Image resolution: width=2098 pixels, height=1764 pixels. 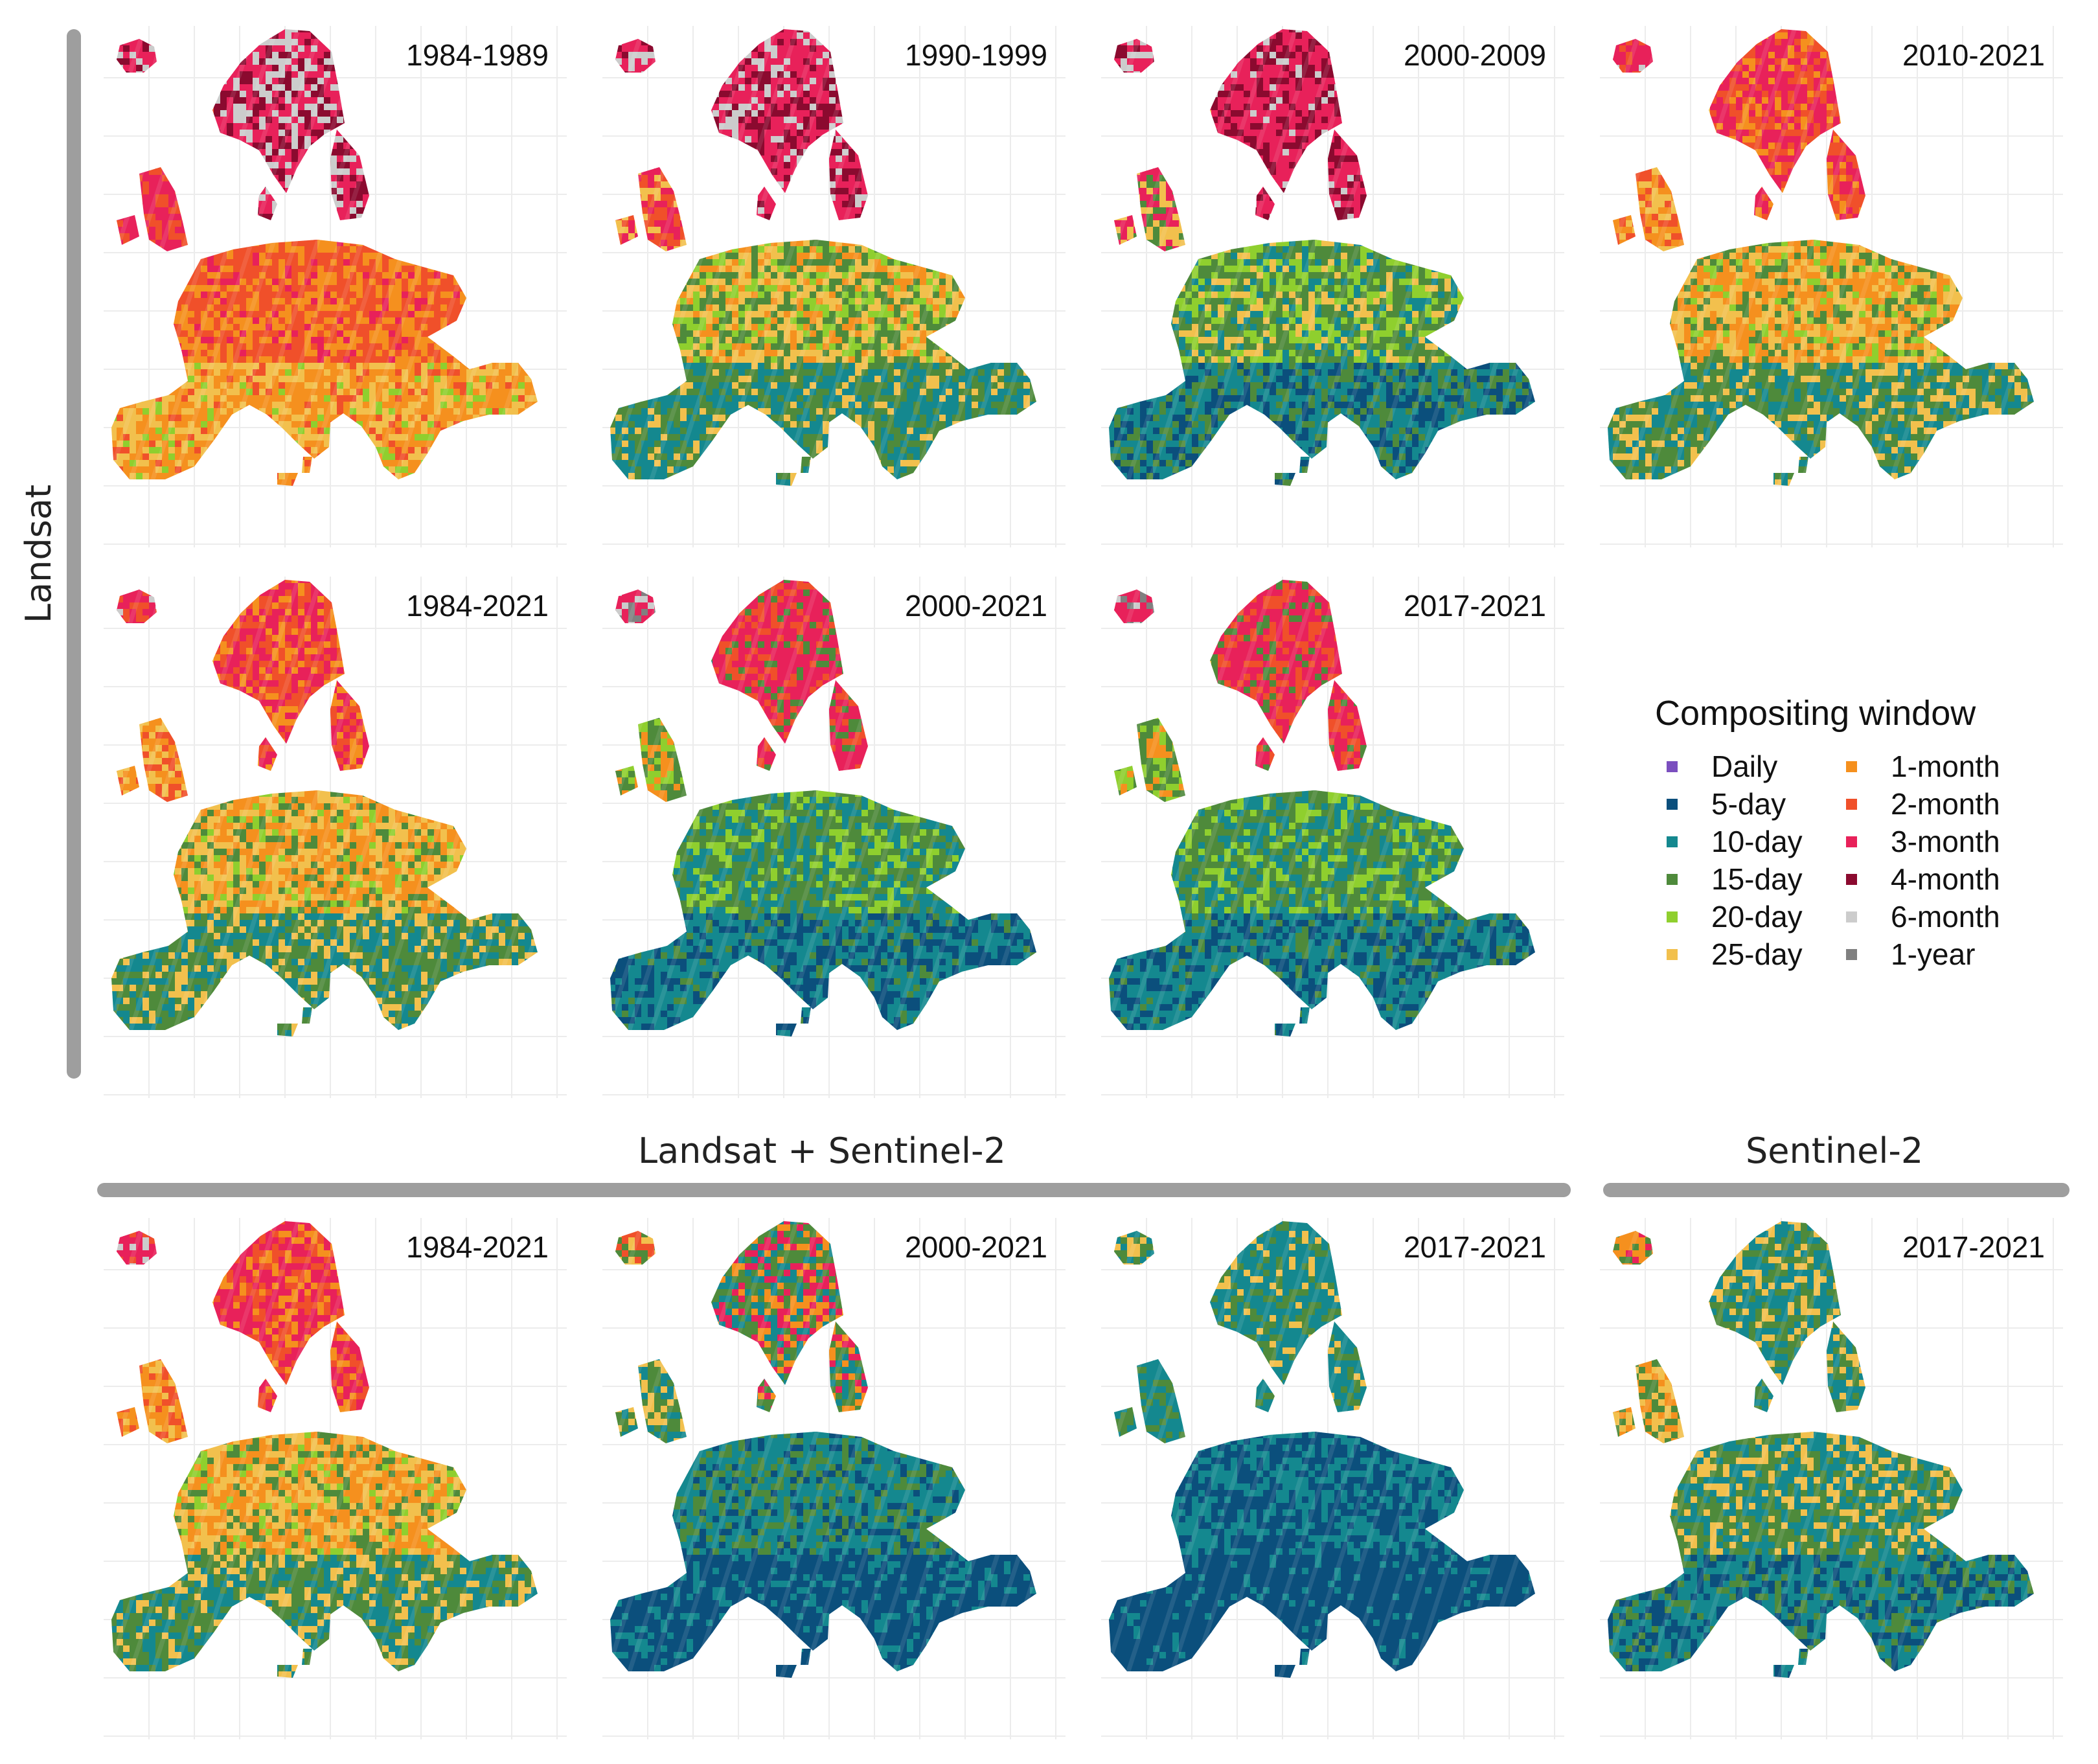 I want to click on legend-title: Compositing window, so click(x=1815, y=713).